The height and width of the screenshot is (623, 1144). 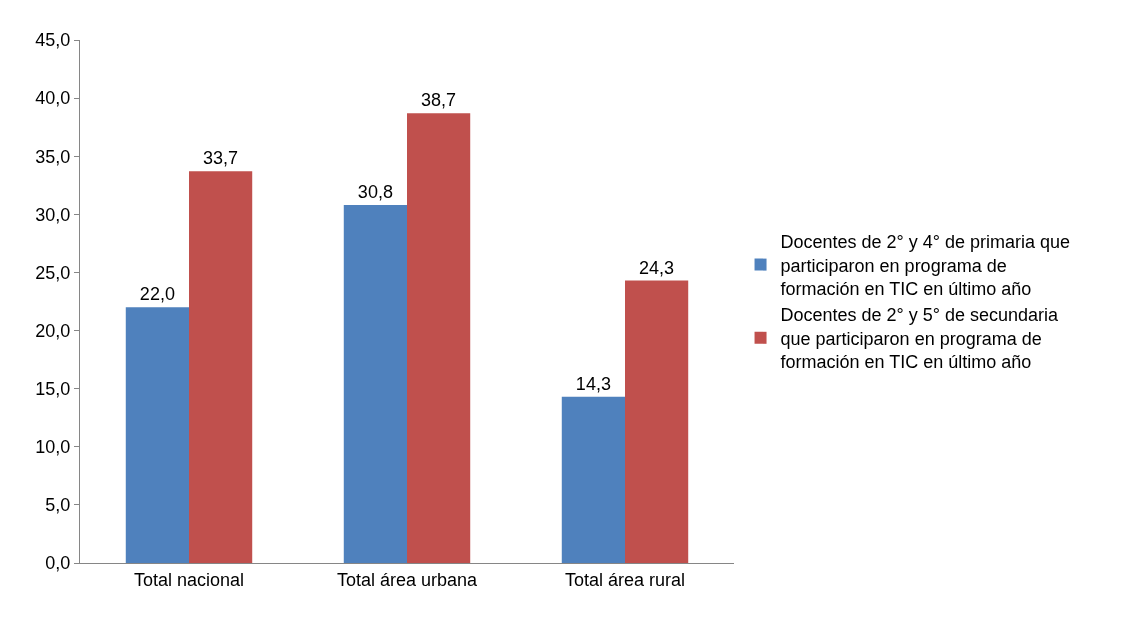 What do you see at coordinates (58, 505) in the screenshot?
I see `y-tick-label: 5,0` at bounding box center [58, 505].